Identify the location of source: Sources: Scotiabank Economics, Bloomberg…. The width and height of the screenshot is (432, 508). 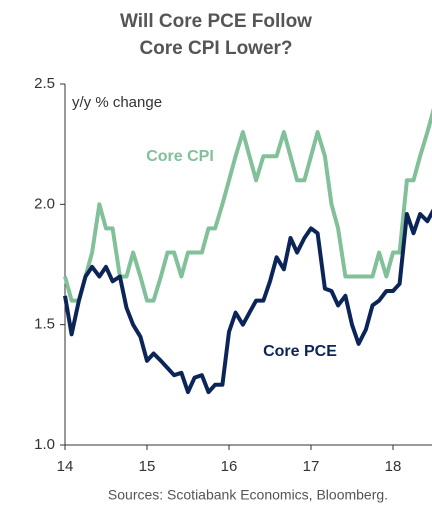
(248, 495).